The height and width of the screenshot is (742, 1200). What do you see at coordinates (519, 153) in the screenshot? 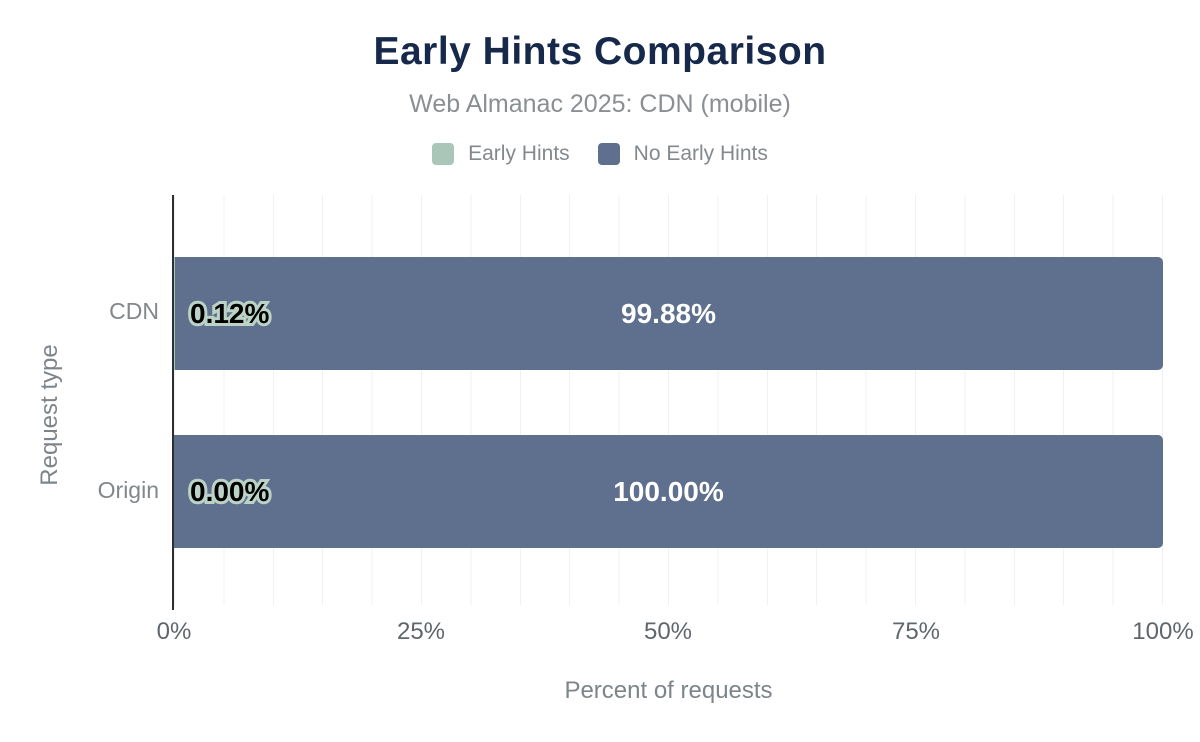
I see `legend-label-early-hints: Early Hints` at bounding box center [519, 153].